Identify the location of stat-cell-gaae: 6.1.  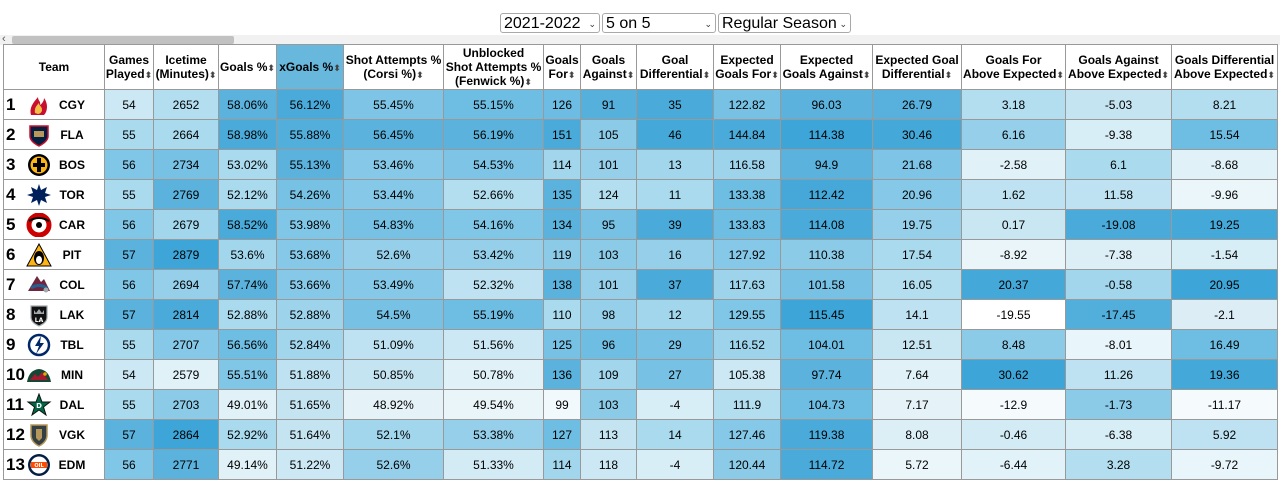
(1118, 164).